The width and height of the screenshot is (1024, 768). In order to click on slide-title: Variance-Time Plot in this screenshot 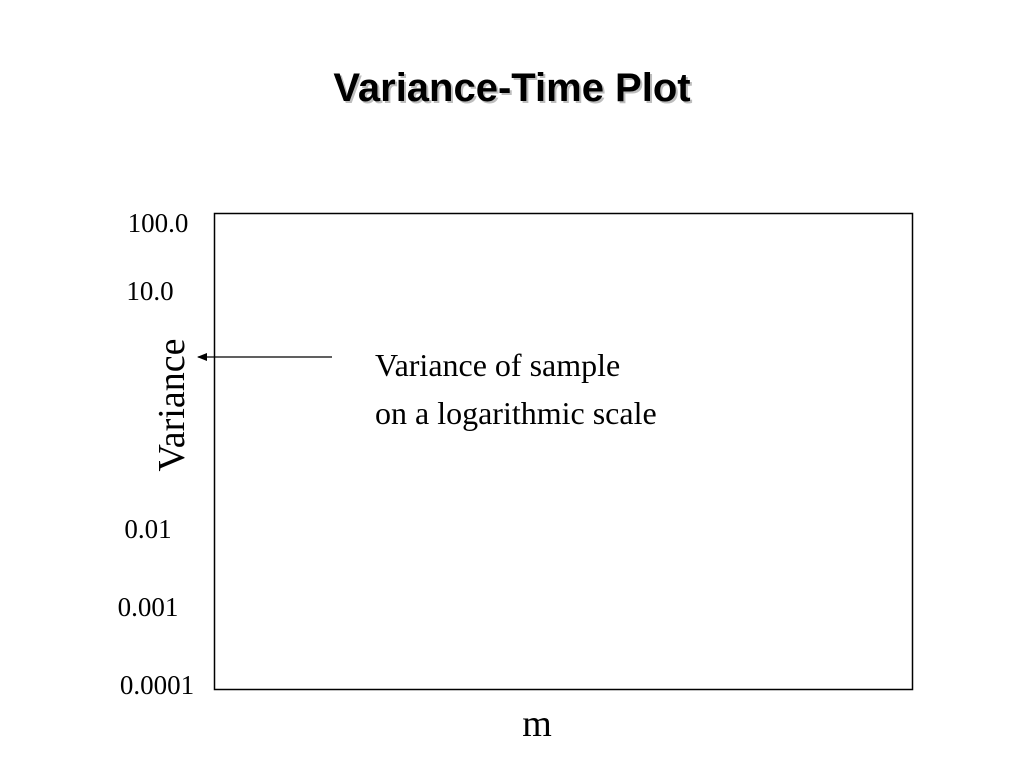, I will do `click(512, 88)`.